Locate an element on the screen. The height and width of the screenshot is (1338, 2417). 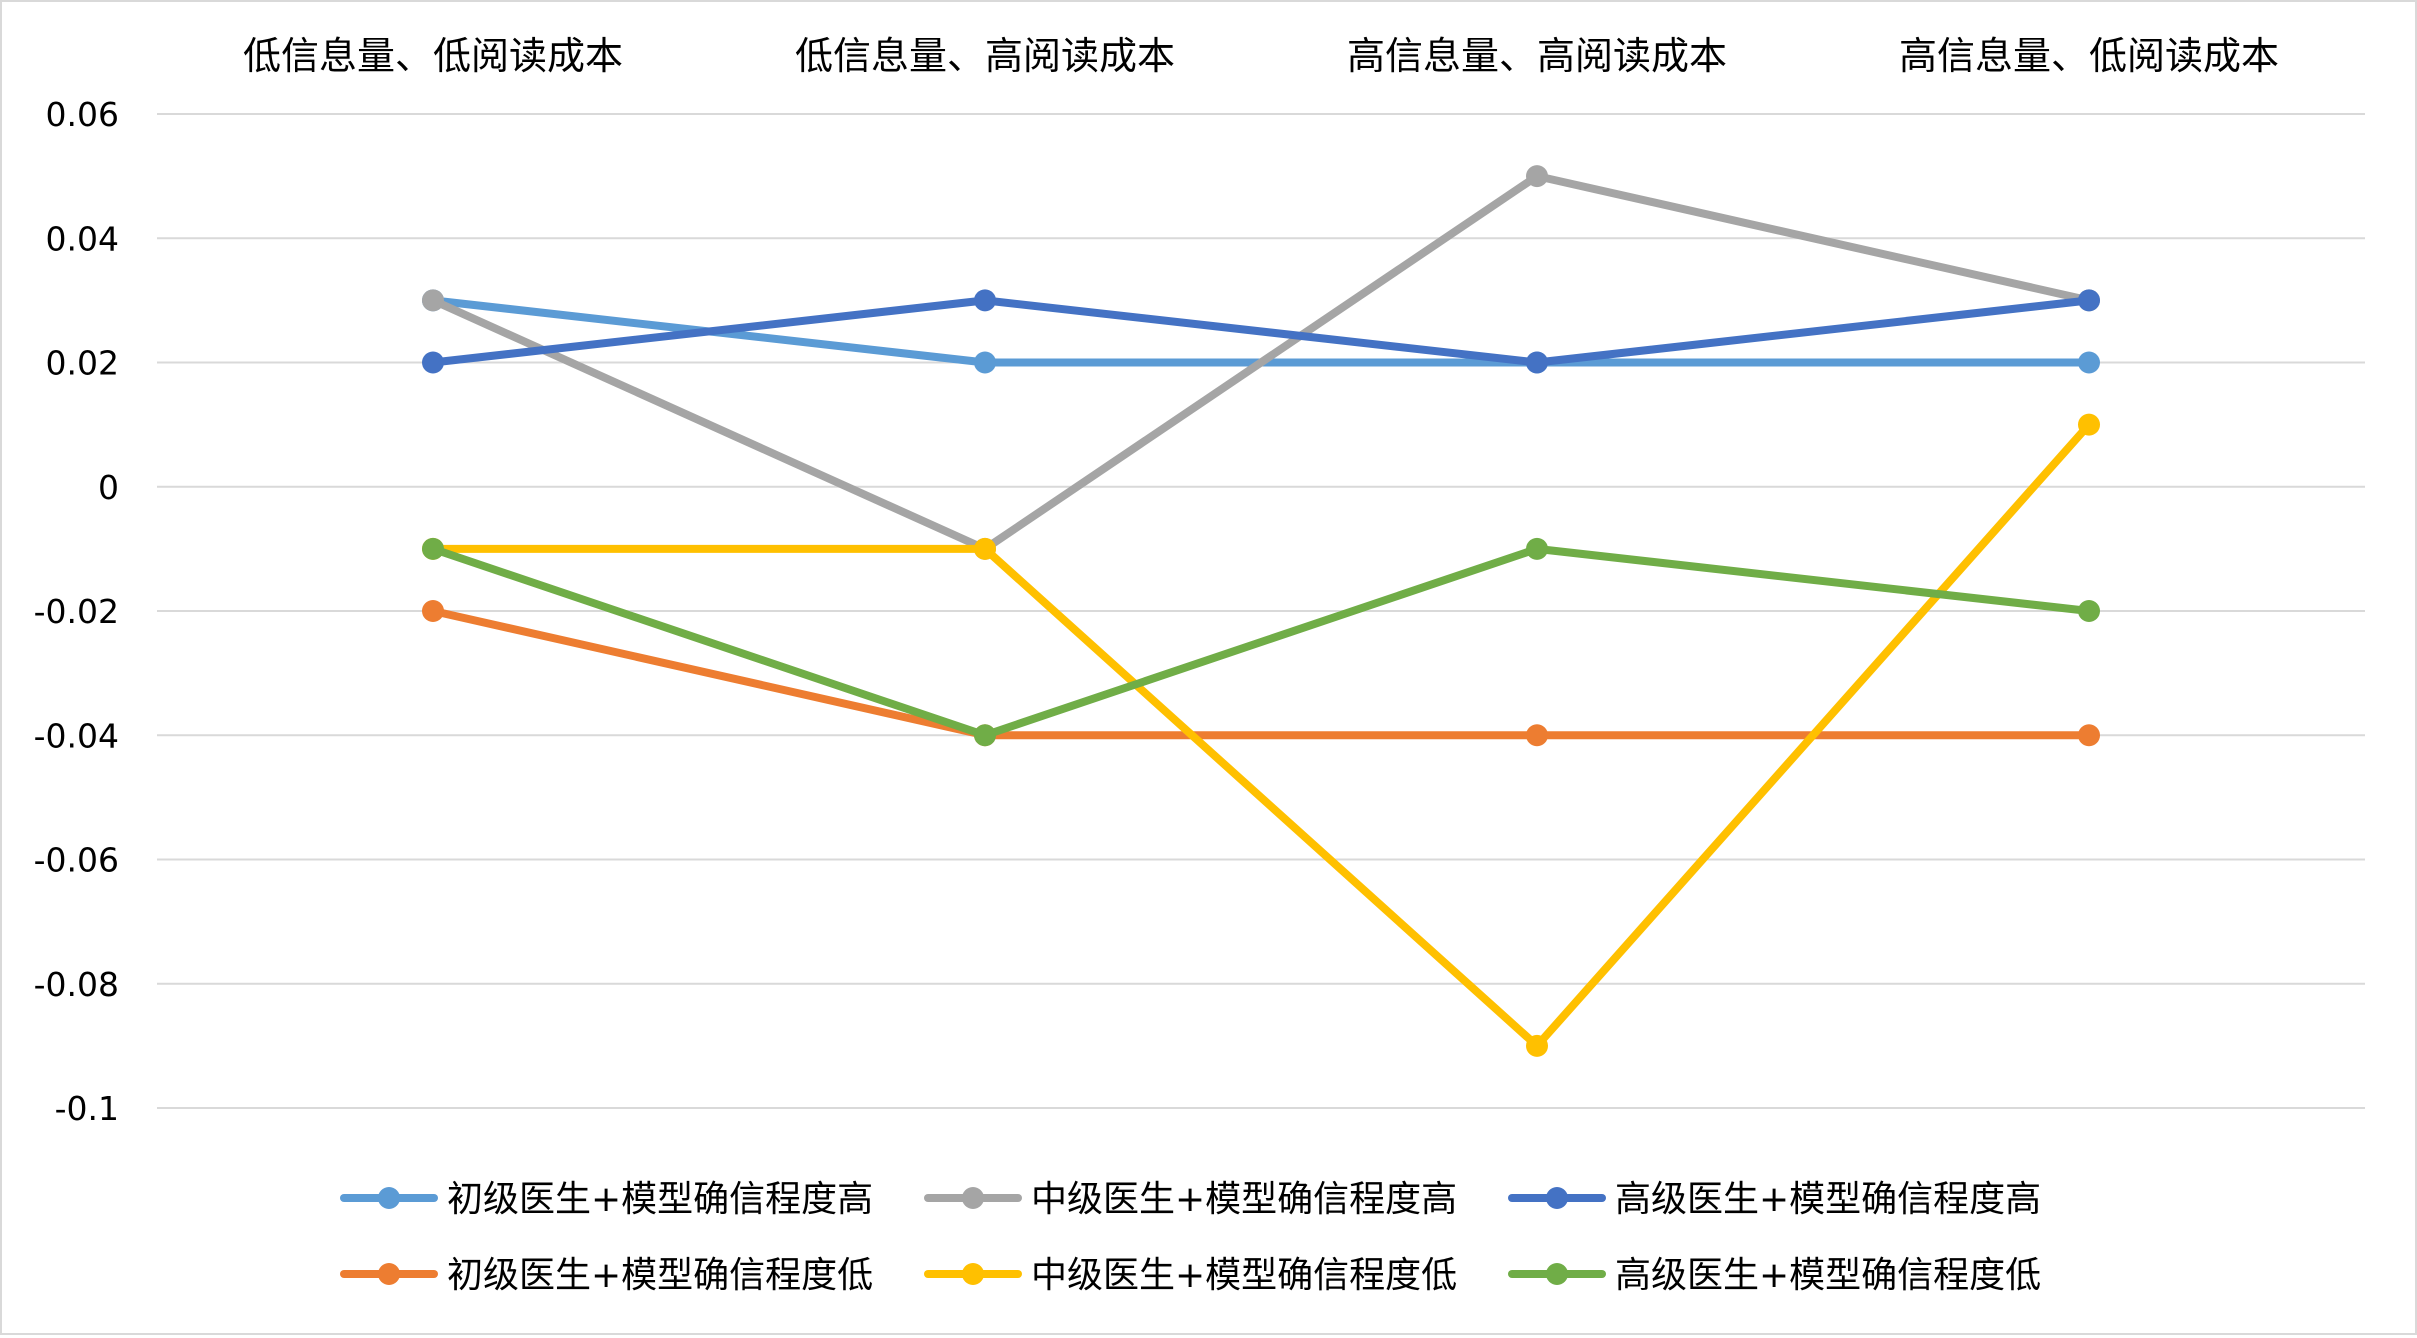
legend-item: 高级医生+模型确信程度高 is located at coordinates (1776, 1199).